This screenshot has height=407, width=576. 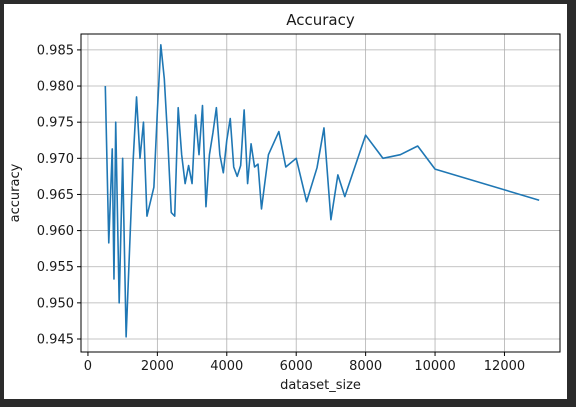 What do you see at coordinates (88, 366) in the screenshot?
I see `x-tick-label: 0` at bounding box center [88, 366].